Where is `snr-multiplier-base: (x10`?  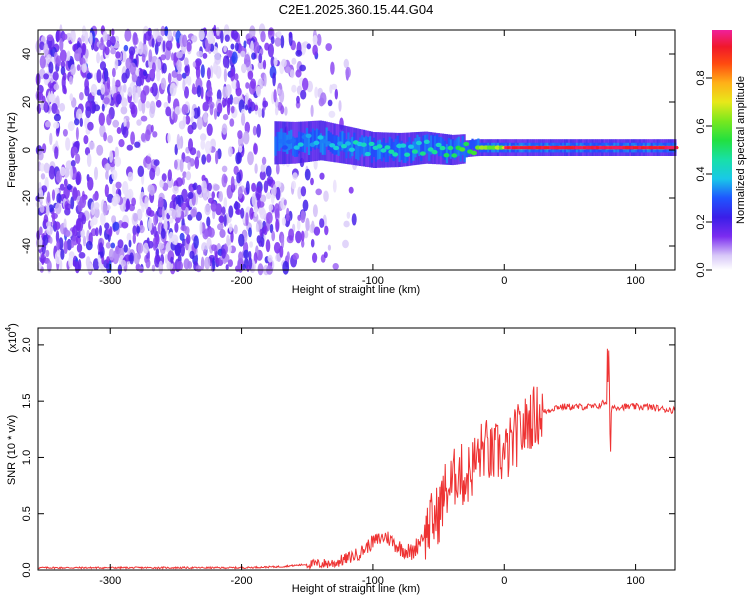
snr-multiplier-base: (x10 is located at coordinates (13, 341).